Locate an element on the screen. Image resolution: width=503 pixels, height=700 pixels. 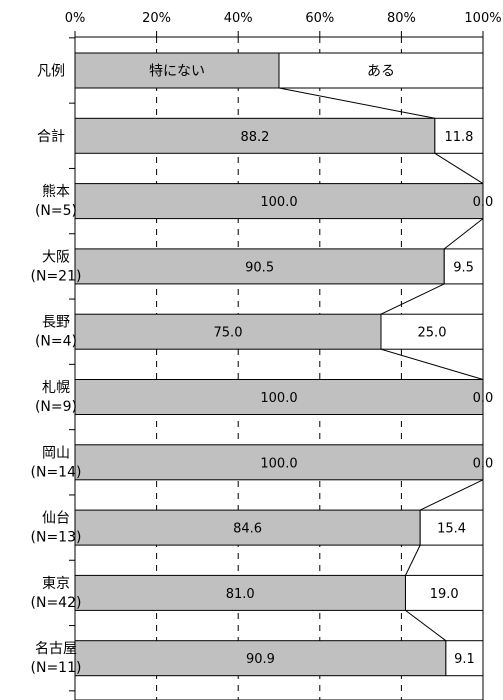
data-label-none: 90.9 is located at coordinates (260, 659).